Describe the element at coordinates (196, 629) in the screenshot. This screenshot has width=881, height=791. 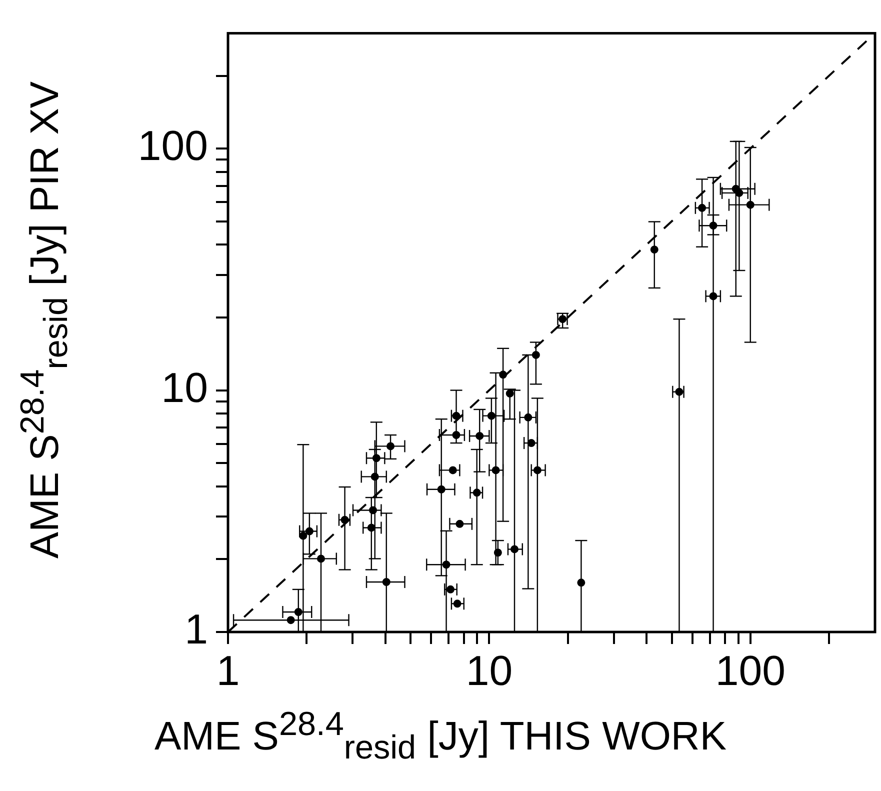
I see `y-tick-label: 1` at that location.